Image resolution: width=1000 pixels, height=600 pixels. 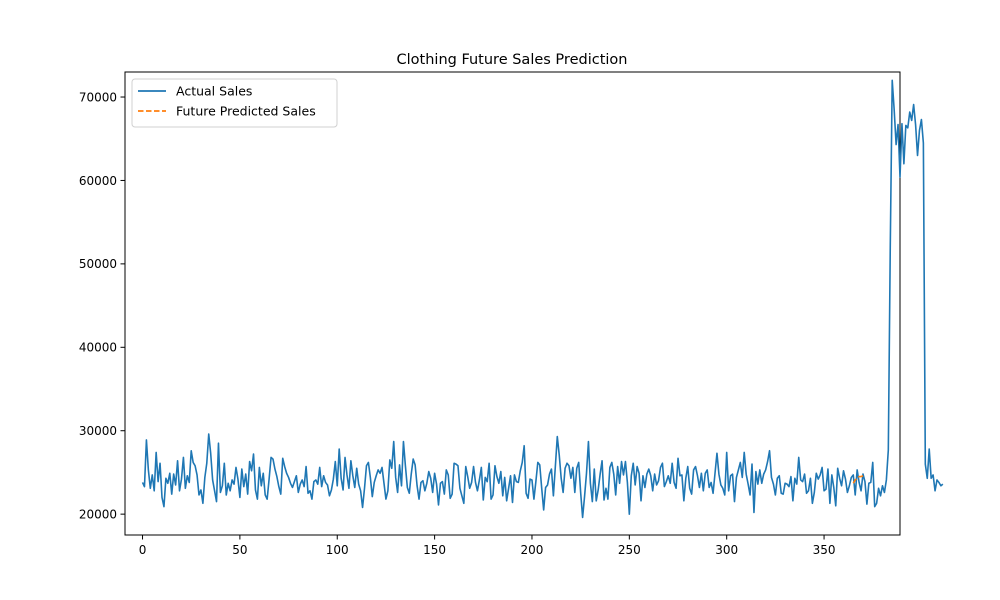 What do you see at coordinates (726, 550) in the screenshot?
I see `x-tick-label: 300` at bounding box center [726, 550].